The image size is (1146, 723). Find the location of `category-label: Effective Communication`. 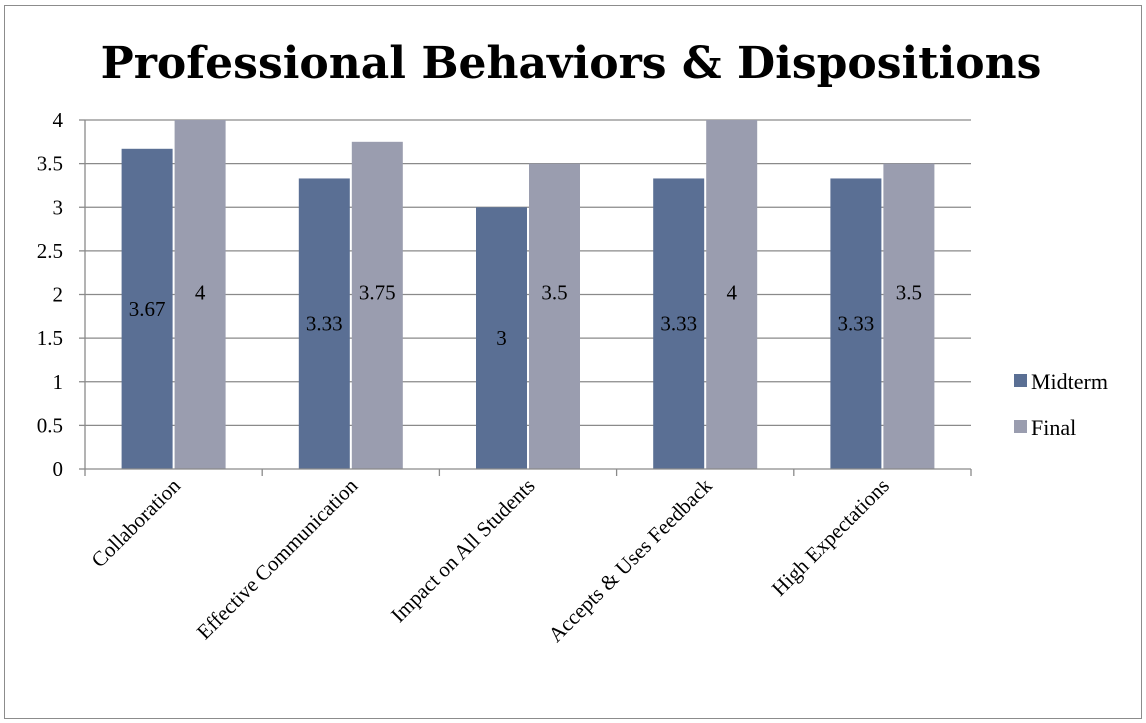

category-label: Effective Communication is located at coordinates (277, 558).